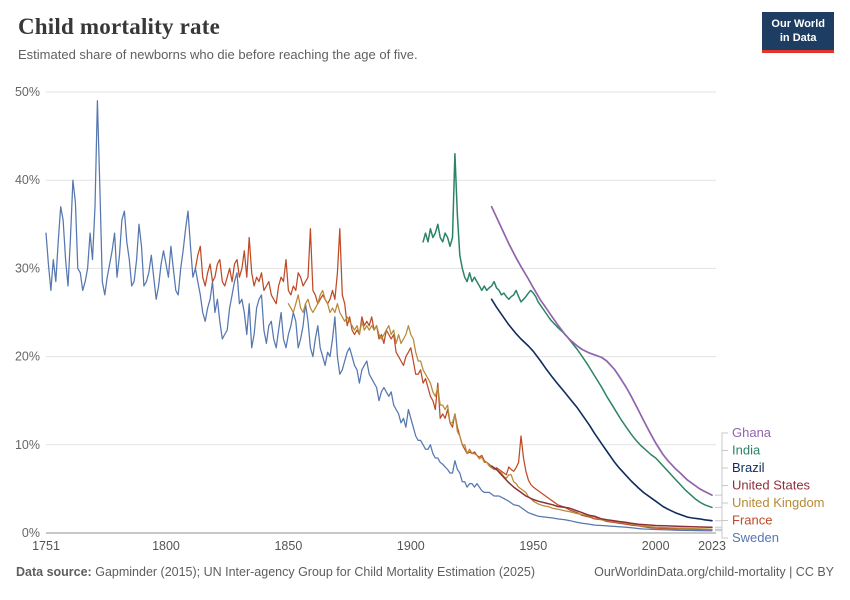 Image resolution: width=850 pixels, height=600 pixels. I want to click on y-tick-label: 10%, so click(27, 445).